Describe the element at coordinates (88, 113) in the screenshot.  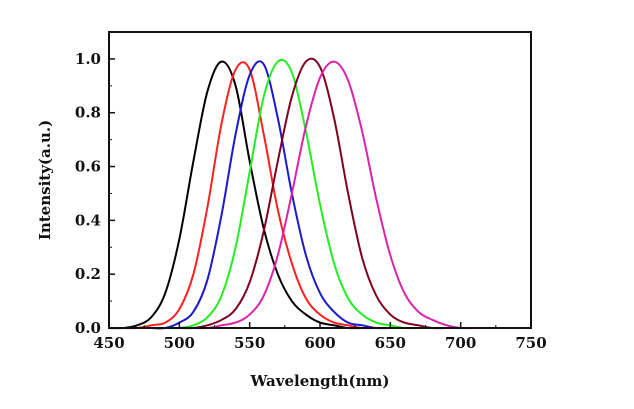
I see `y-tick-label: 0.8` at that location.